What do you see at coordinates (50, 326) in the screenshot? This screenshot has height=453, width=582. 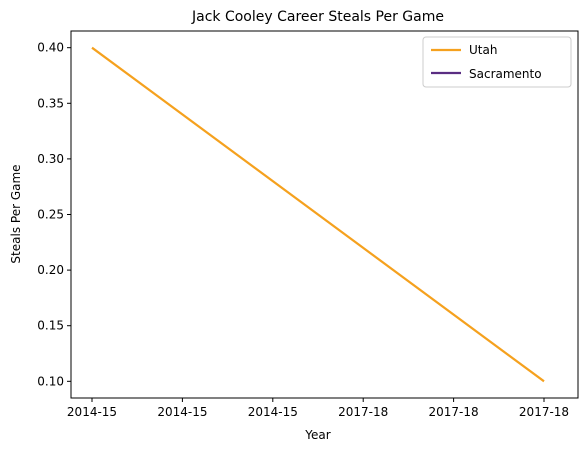 I see `y-tick-label: 0.15` at bounding box center [50, 326].